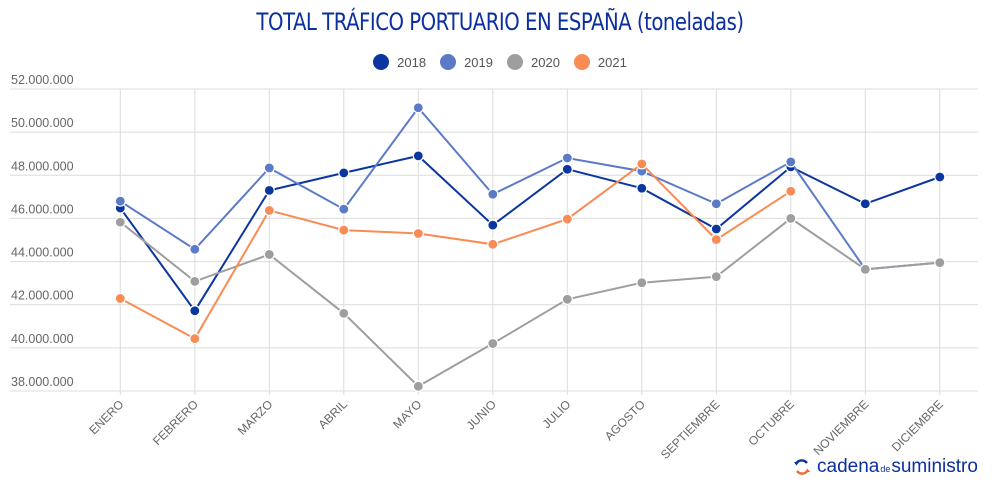 This screenshot has height=500, width=1000. I want to click on x-tick-label: DICIEMBRE, so click(917, 425).